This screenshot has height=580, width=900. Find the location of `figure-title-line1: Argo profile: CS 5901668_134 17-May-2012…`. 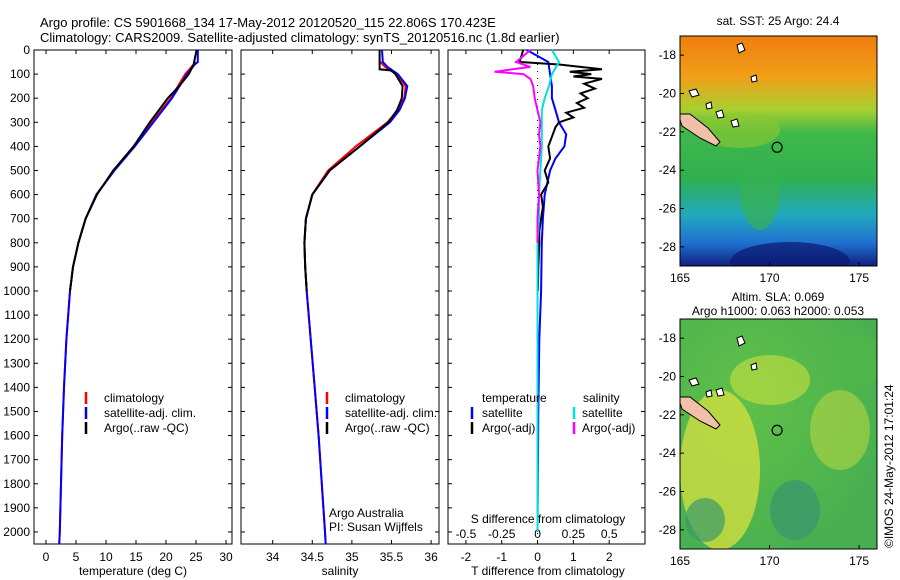

figure-title-line1: Argo profile: CS 5901668_134 17-May-2012… is located at coordinates (268, 22).